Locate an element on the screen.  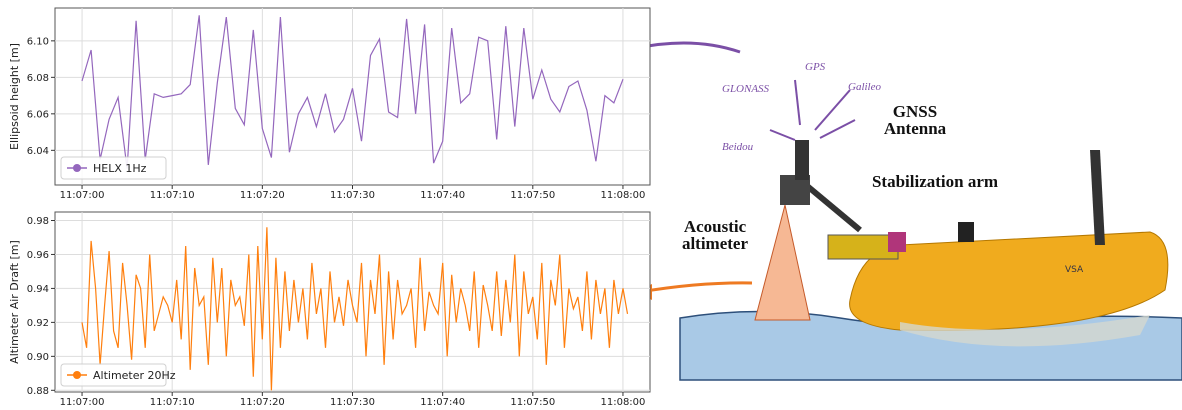
signal-rays is located at coordinates (812, 110).